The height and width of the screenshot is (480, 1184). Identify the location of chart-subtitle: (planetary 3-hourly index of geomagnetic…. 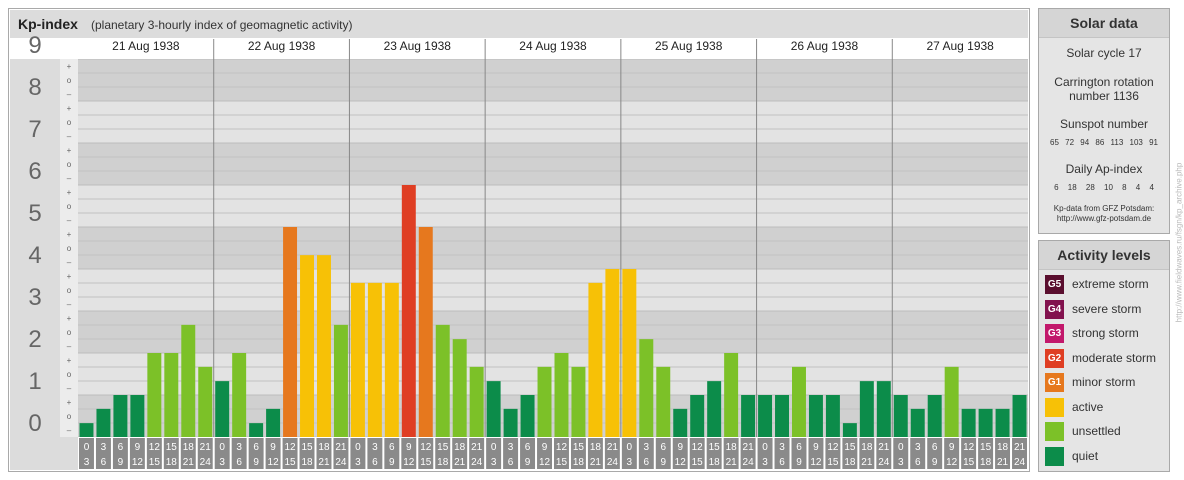
(222, 25).